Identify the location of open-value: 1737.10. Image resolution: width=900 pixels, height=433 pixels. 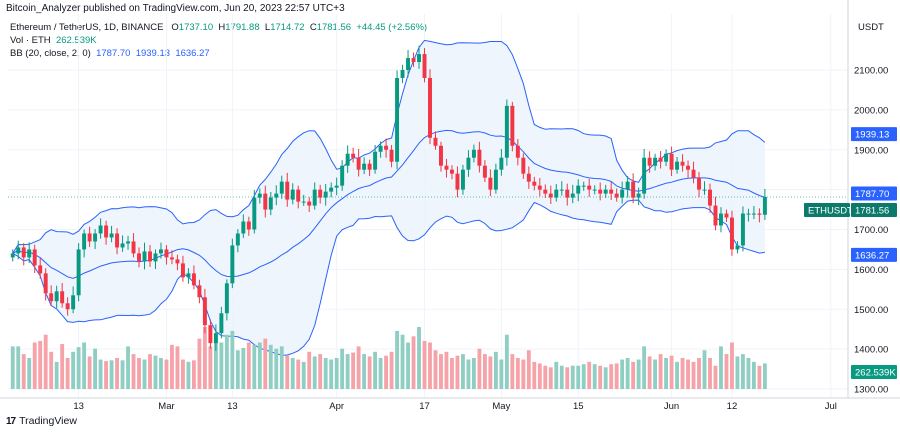
(196, 27).